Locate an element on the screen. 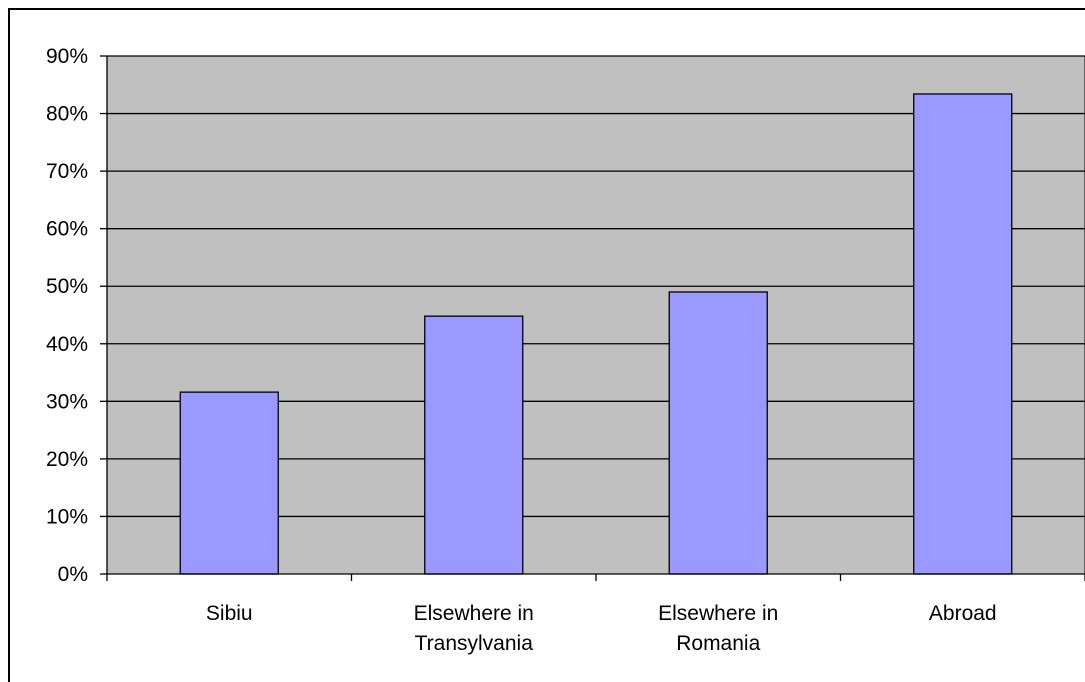 The image size is (1085, 682). y-tick-labels: 0% 10% 20% 30% 40% 50% 60% 70% 80% 90% is located at coordinates (67, 315).